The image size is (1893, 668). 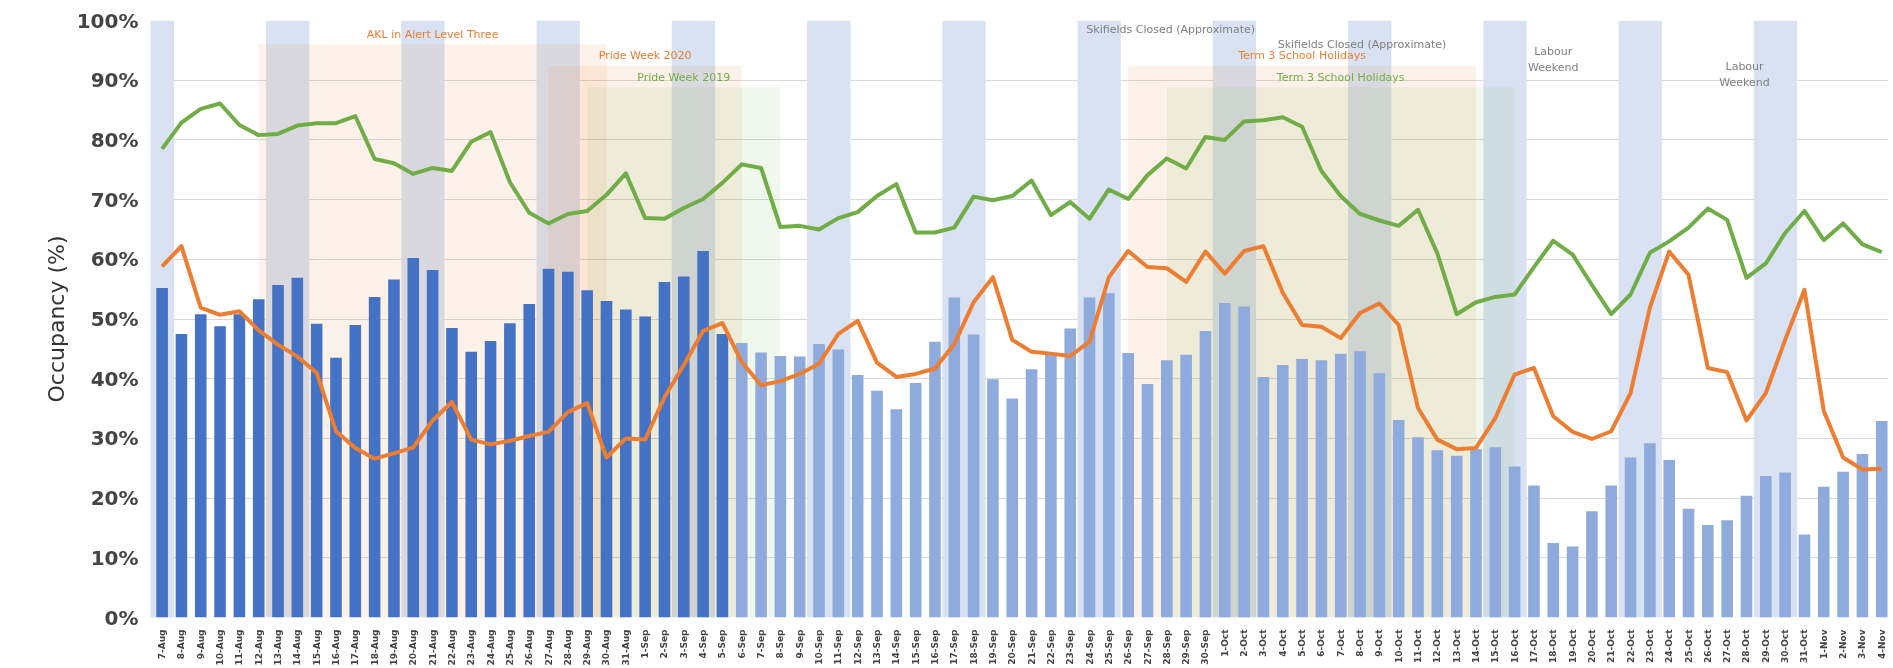 What do you see at coordinates (1553, 646) in the screenshot?
I see `x-tick-label: 18-Oct` at bounding box center [1553, 646].